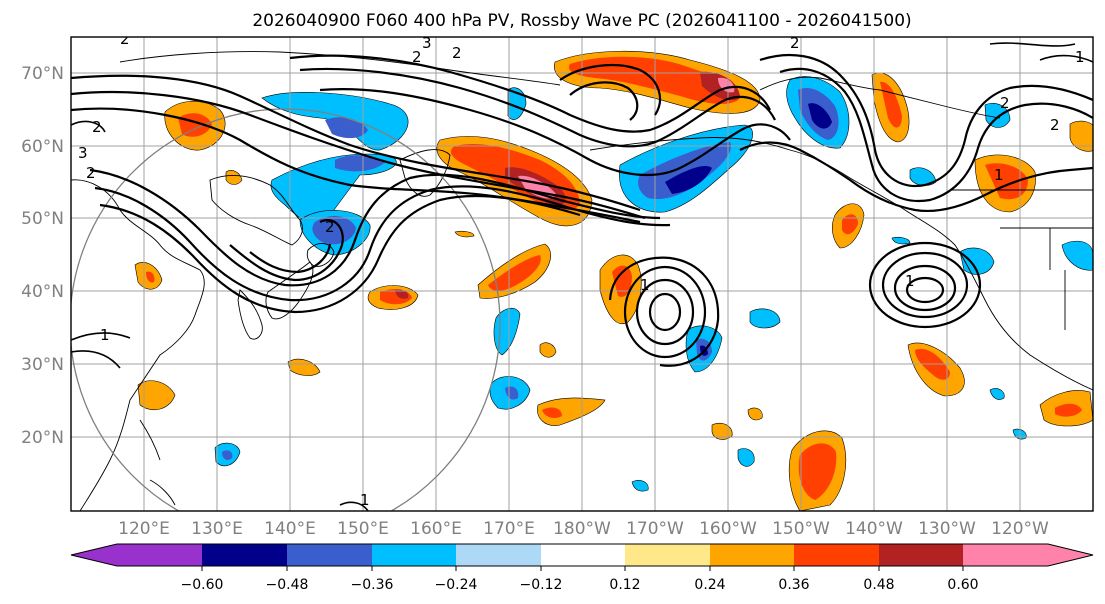  I want to click on lat-label: 60°N, so click(42, 147).